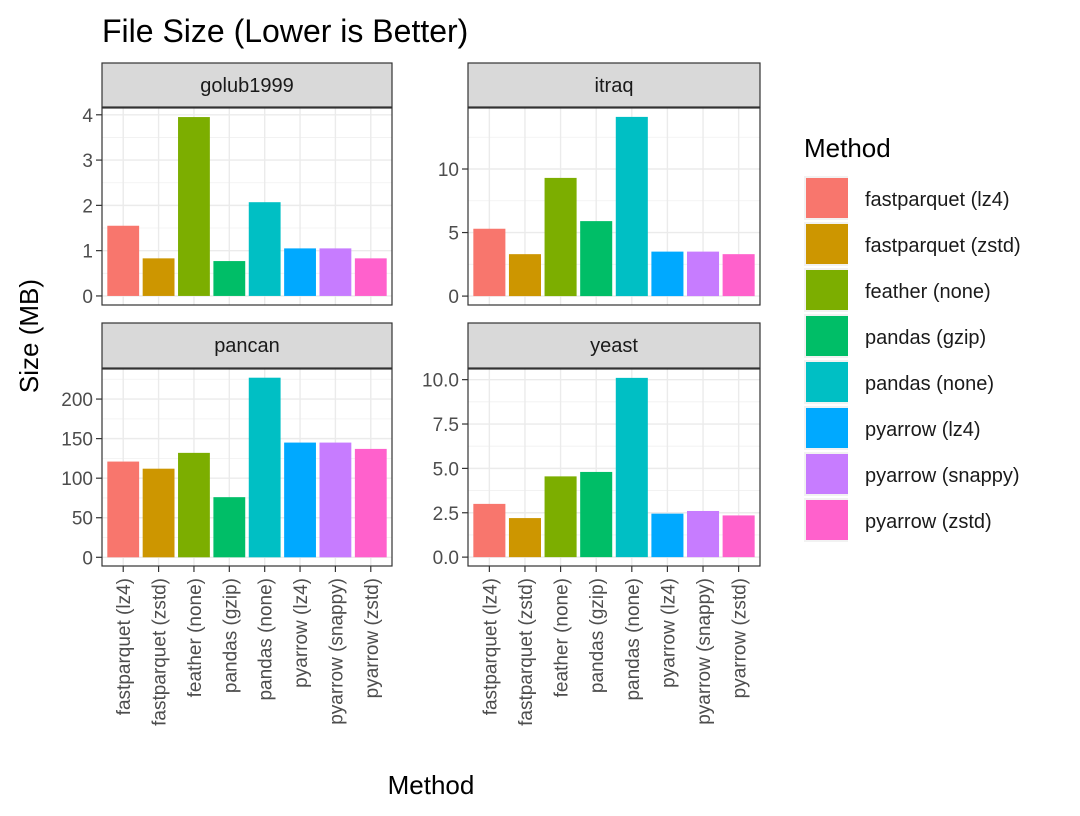 The height and width of the screenshot is (816, 1080). I want to click on legend-item: pyarrow (zstd), so click(898, 520).